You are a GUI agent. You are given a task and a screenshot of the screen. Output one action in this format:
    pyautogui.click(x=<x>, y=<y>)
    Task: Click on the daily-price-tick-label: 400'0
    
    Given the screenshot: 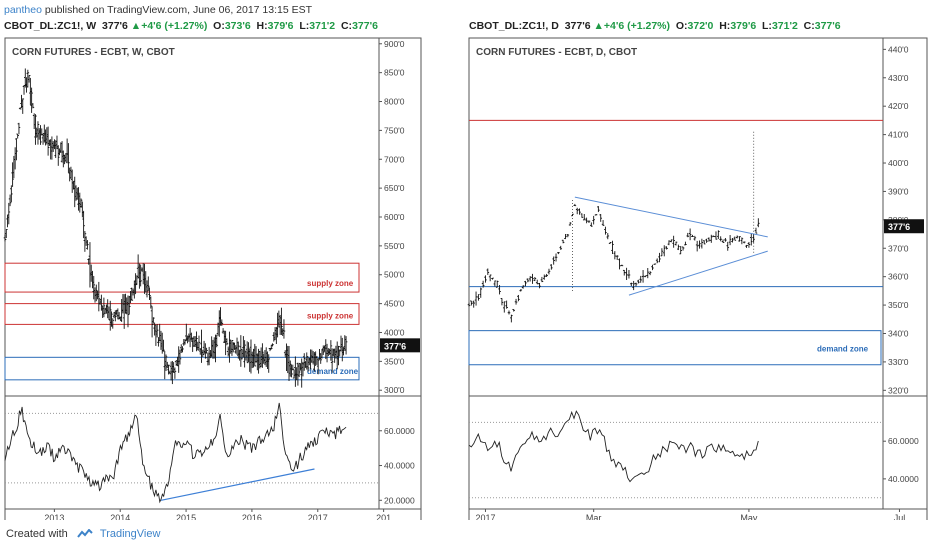 What is the action you would take?
    pyautogui.click(x=898, y=163)
    